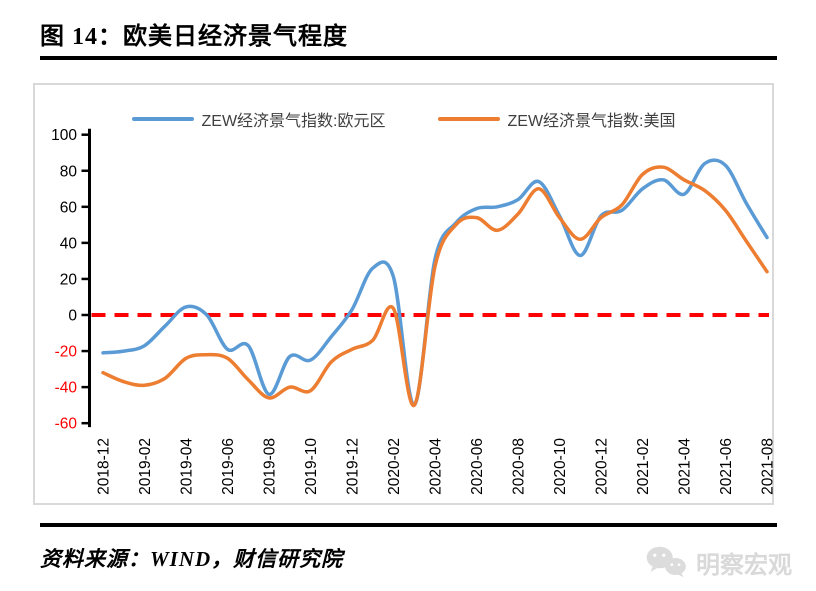 The width and height of the screenshot is (816, 591). Describe the element at coordinates (64, 135) in the screenshot. I see `svg-text: 100` at that location.